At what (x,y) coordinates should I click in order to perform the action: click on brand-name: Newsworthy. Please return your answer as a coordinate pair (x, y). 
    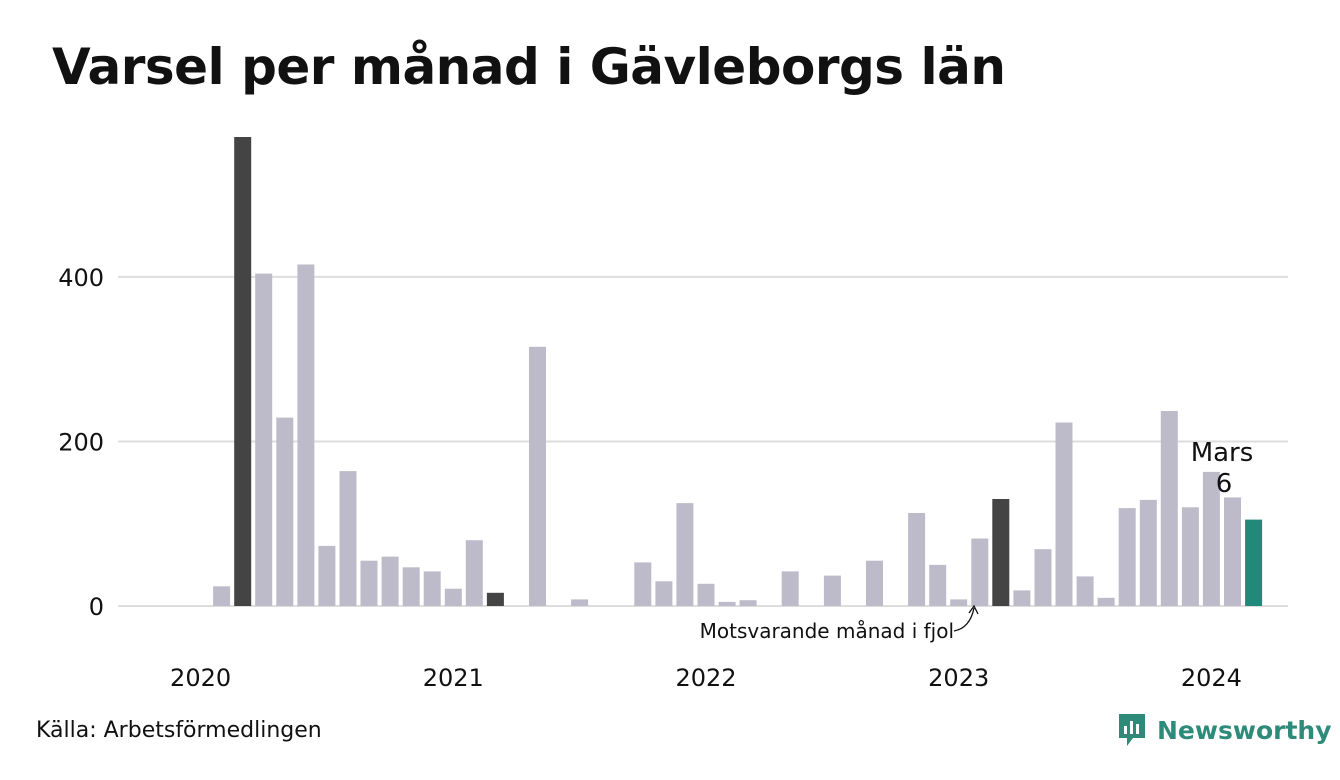
    Looking at the image, I should click on (1244, 730).